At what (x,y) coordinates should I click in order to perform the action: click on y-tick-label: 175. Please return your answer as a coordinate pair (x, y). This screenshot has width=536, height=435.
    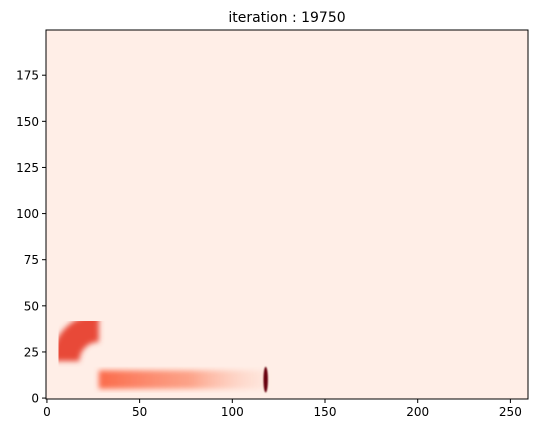
    Looking at the image, I should click on (27, 76).